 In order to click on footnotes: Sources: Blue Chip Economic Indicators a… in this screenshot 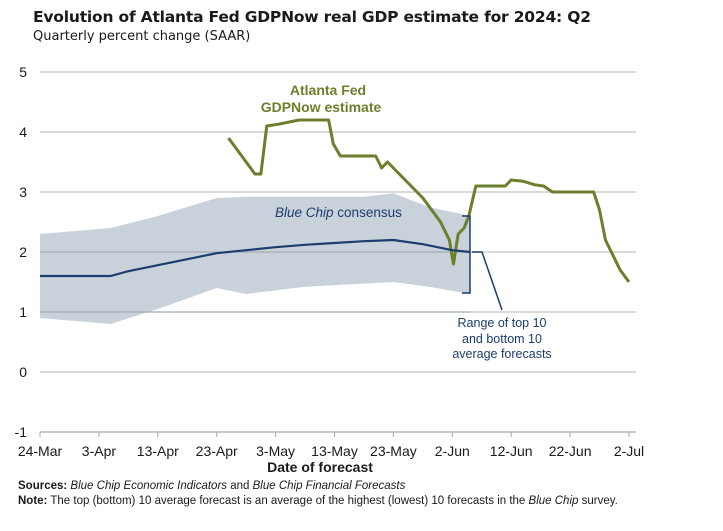, I will do `click(363, 494)`.